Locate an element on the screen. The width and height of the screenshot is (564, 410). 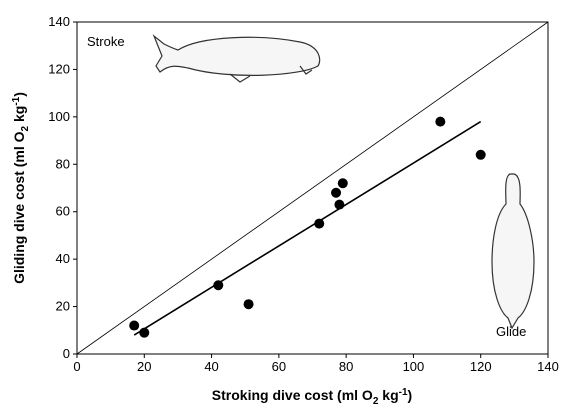
y-tick-label: 20 is located at coordinates (63, 306).